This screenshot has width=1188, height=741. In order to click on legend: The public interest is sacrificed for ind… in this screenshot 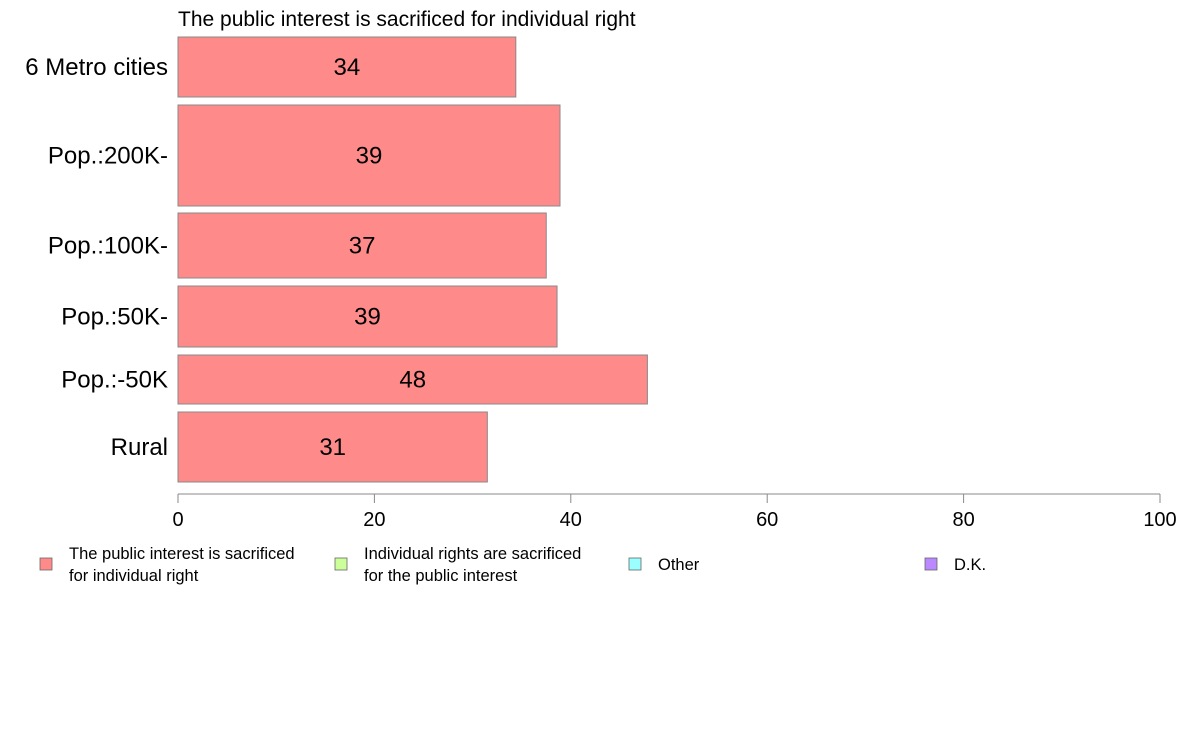, I will do `click(512, 565)`.